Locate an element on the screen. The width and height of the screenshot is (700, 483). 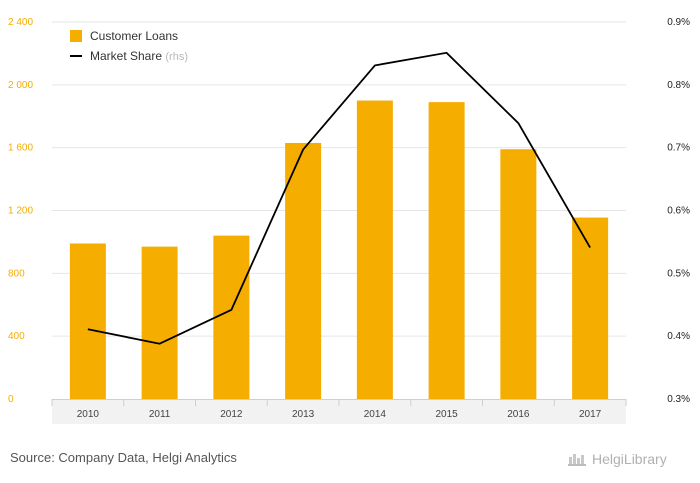
brand-name: HelgiLibrary is located at coordinates (629, 459).